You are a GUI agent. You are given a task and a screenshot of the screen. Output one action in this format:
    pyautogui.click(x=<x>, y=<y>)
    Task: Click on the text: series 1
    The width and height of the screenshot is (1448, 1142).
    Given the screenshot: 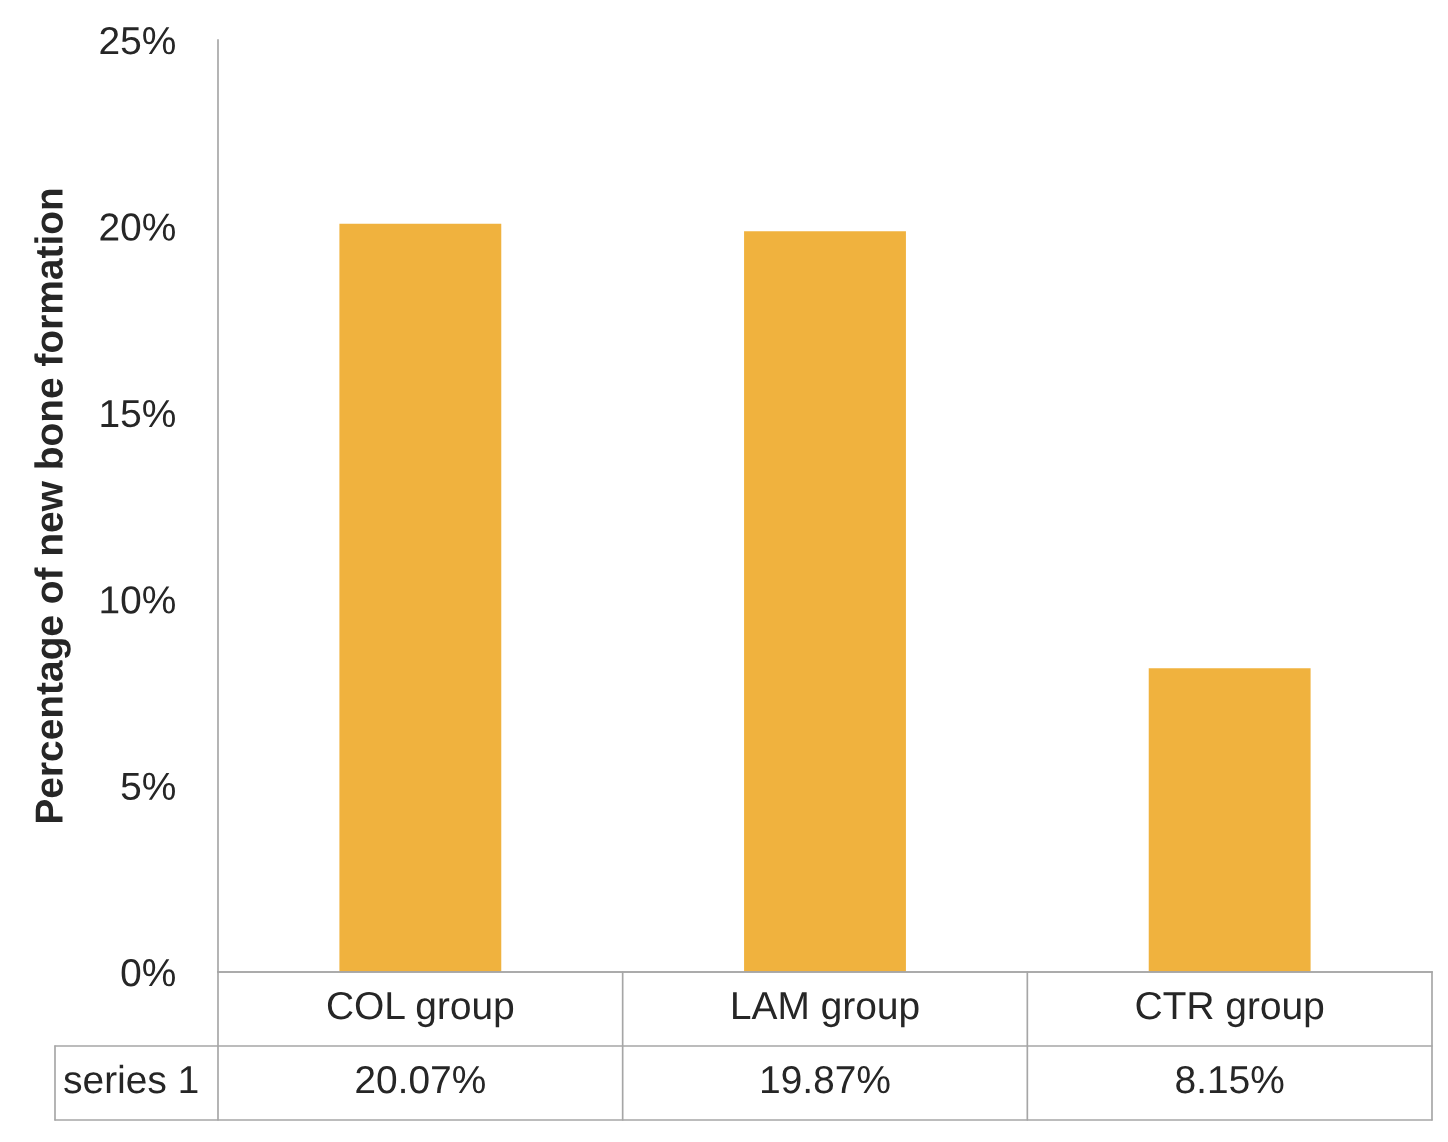 What is the action you would take?
    pyautogui.click(x=131, y=1079)
    